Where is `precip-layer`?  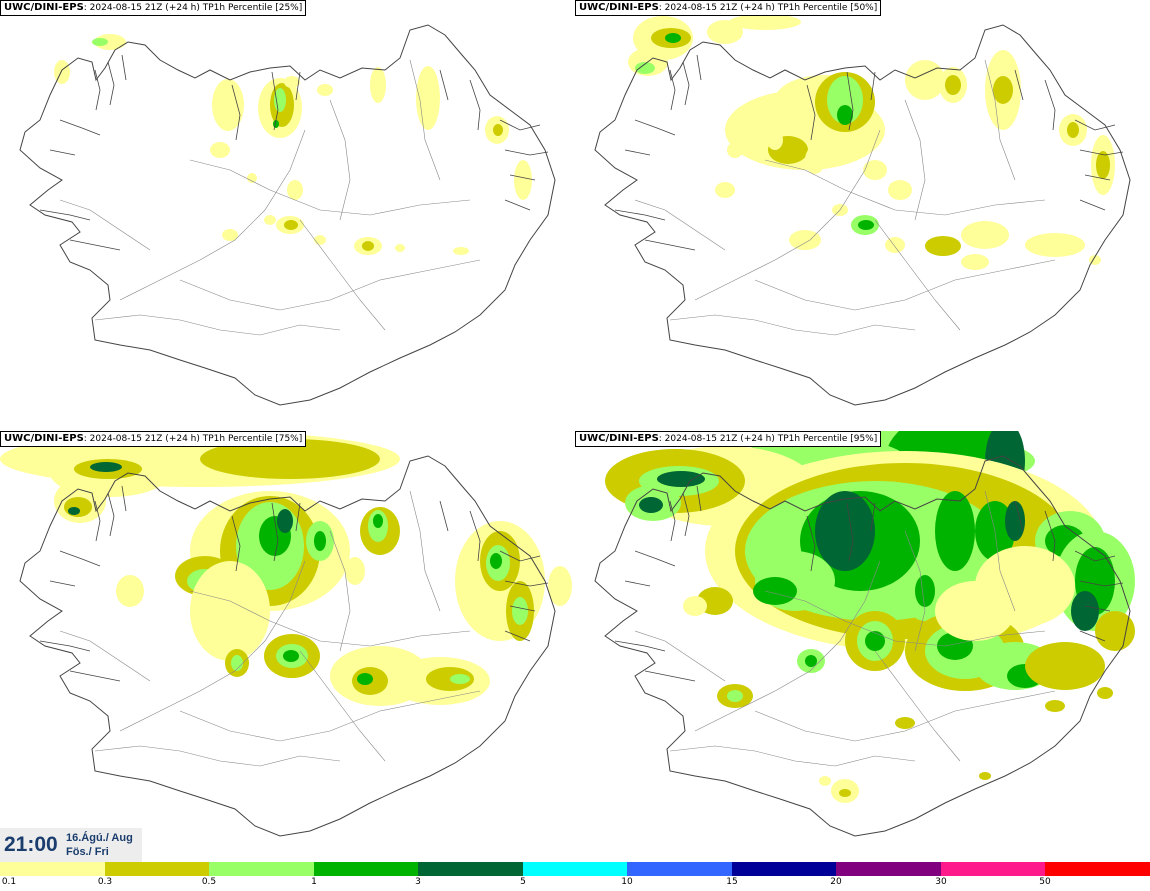 precip-layer is located at coordinates (293, 144).